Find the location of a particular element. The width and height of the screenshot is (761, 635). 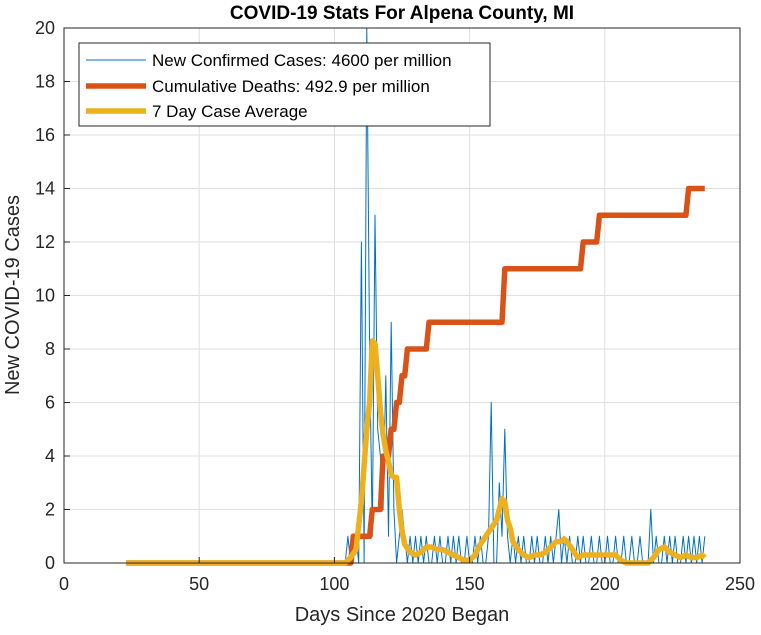

y-tick-label: 20 is located at coordinates (45, 28).